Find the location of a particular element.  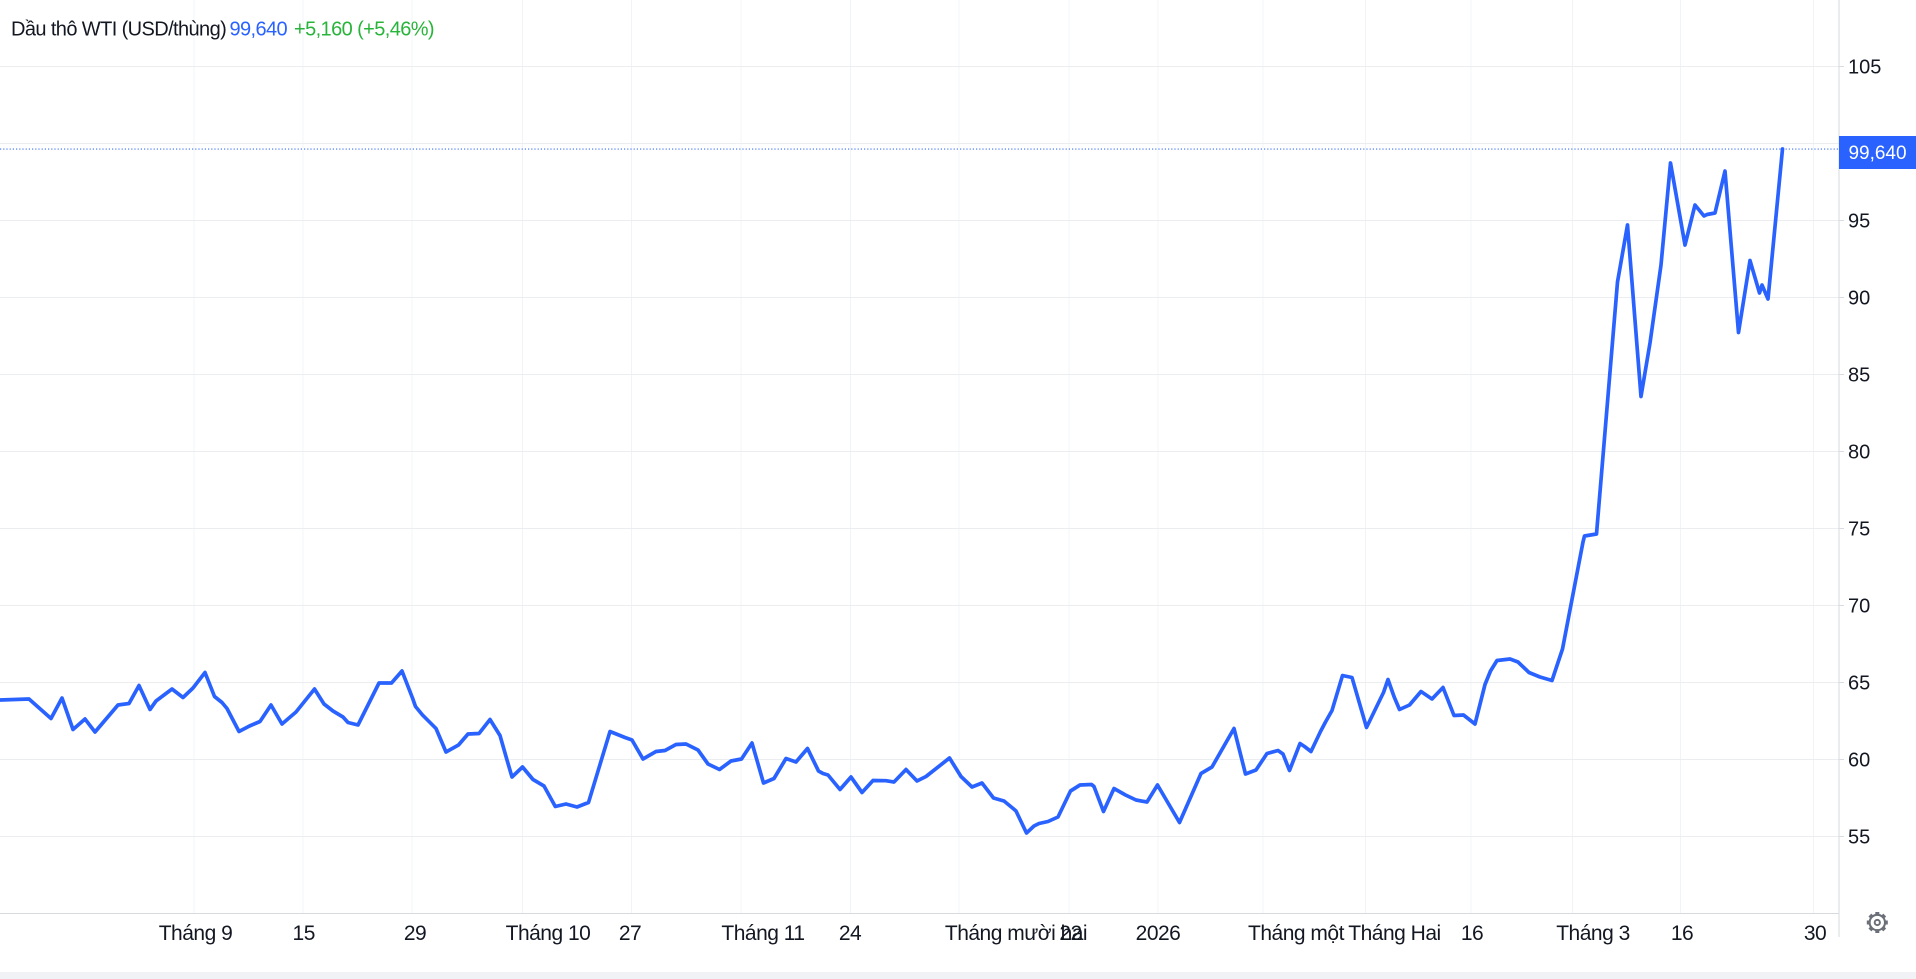

svg-text: 75 is located at coordinates (1859, 530).